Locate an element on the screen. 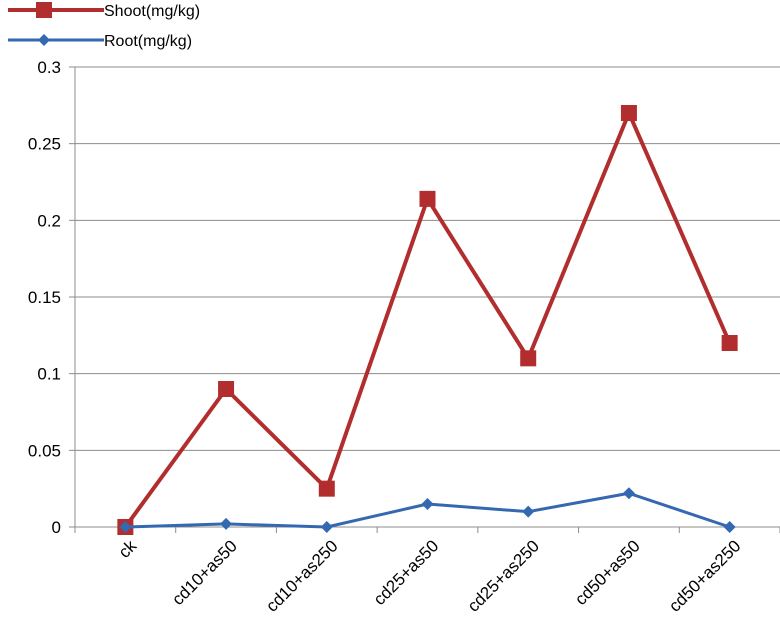  x-tick-label: cd25+as50 is located at coordinates (406, 572).